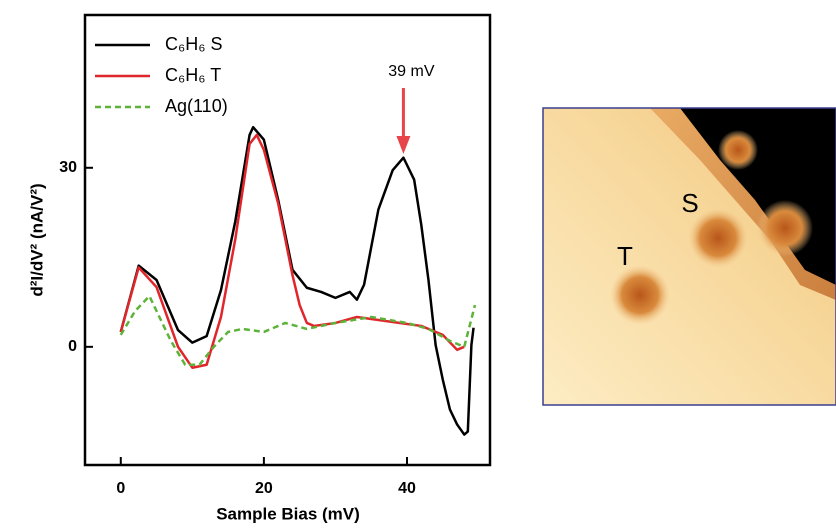  Describe the element at coordinates (264, 488) in the screenshot. I see `x-tick-label: 20` at that location.